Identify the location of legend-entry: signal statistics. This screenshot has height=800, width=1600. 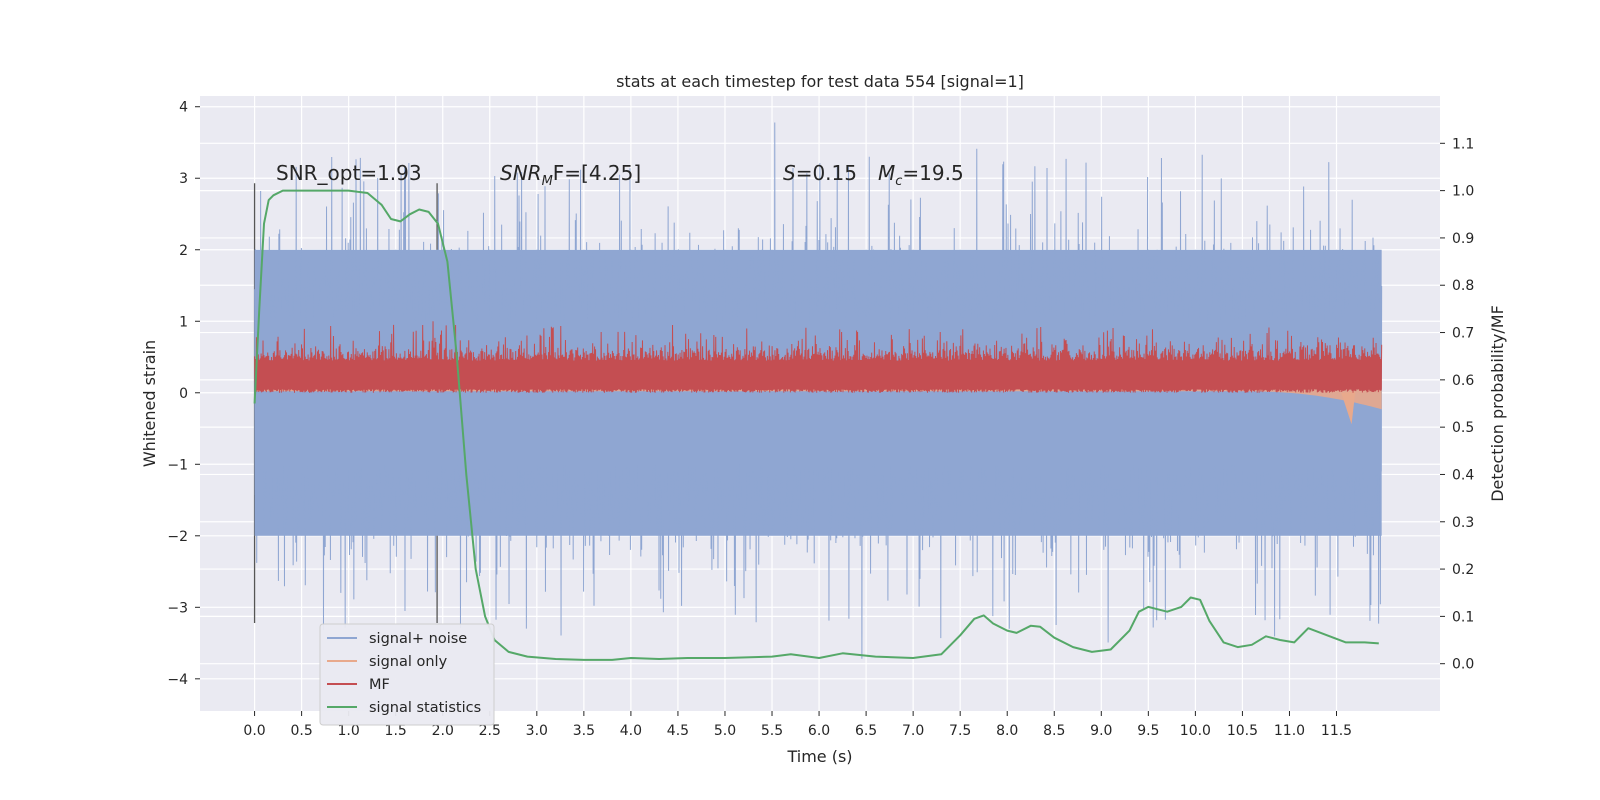
(425, 708).